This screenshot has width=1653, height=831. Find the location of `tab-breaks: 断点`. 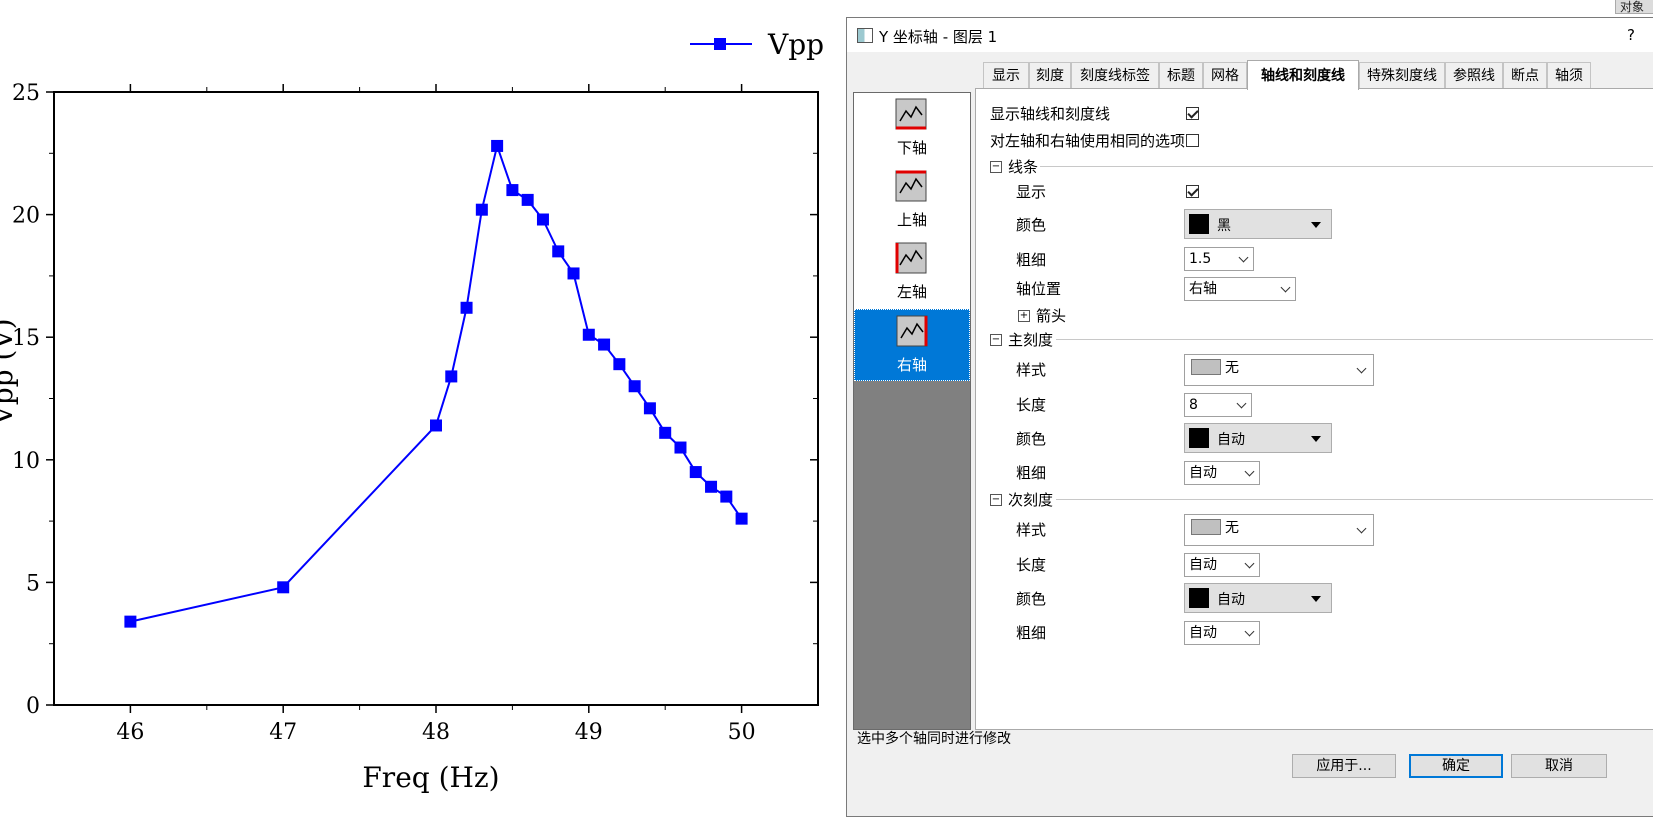

tab-breaks: 断点 is located at coordinates (1525, 75).